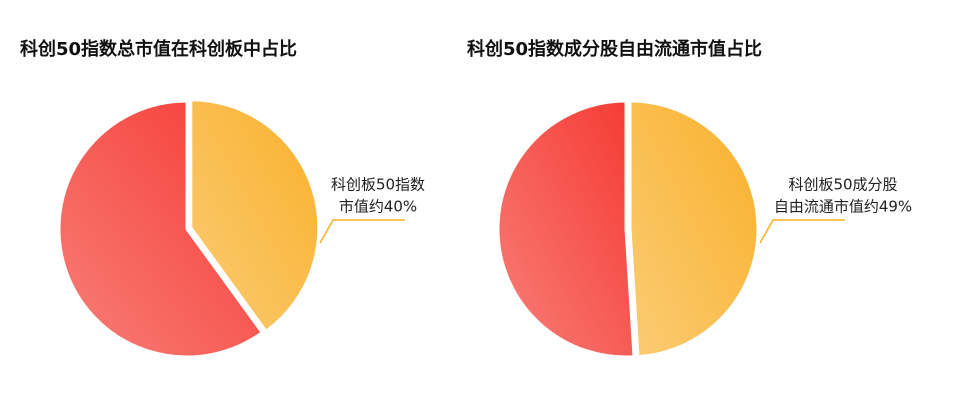 The width and height of the screenshot is (971, 417). Describe the element at coordinates (378, 207) in the screenshot. I see `value-label: 市值约40%` at that location.